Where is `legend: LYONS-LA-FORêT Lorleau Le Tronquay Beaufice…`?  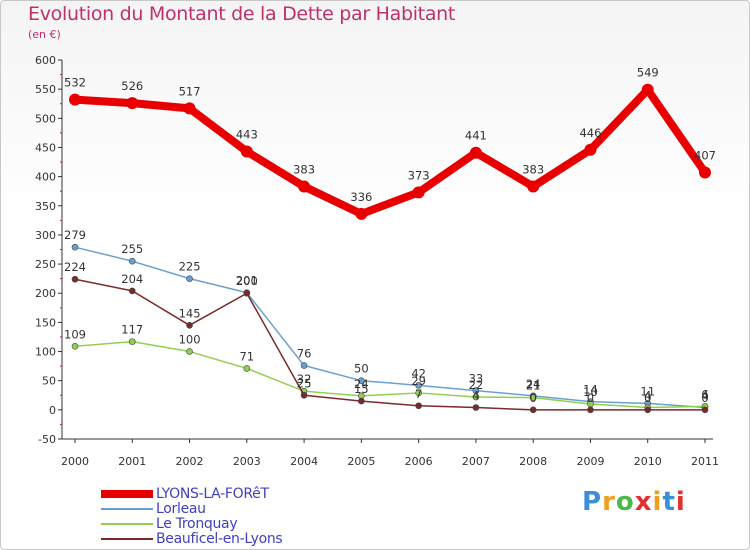
legend: LYONS-LA-FORêT Lorleau Le Tronquay Beaufice… is located at coordinates (192, 516).